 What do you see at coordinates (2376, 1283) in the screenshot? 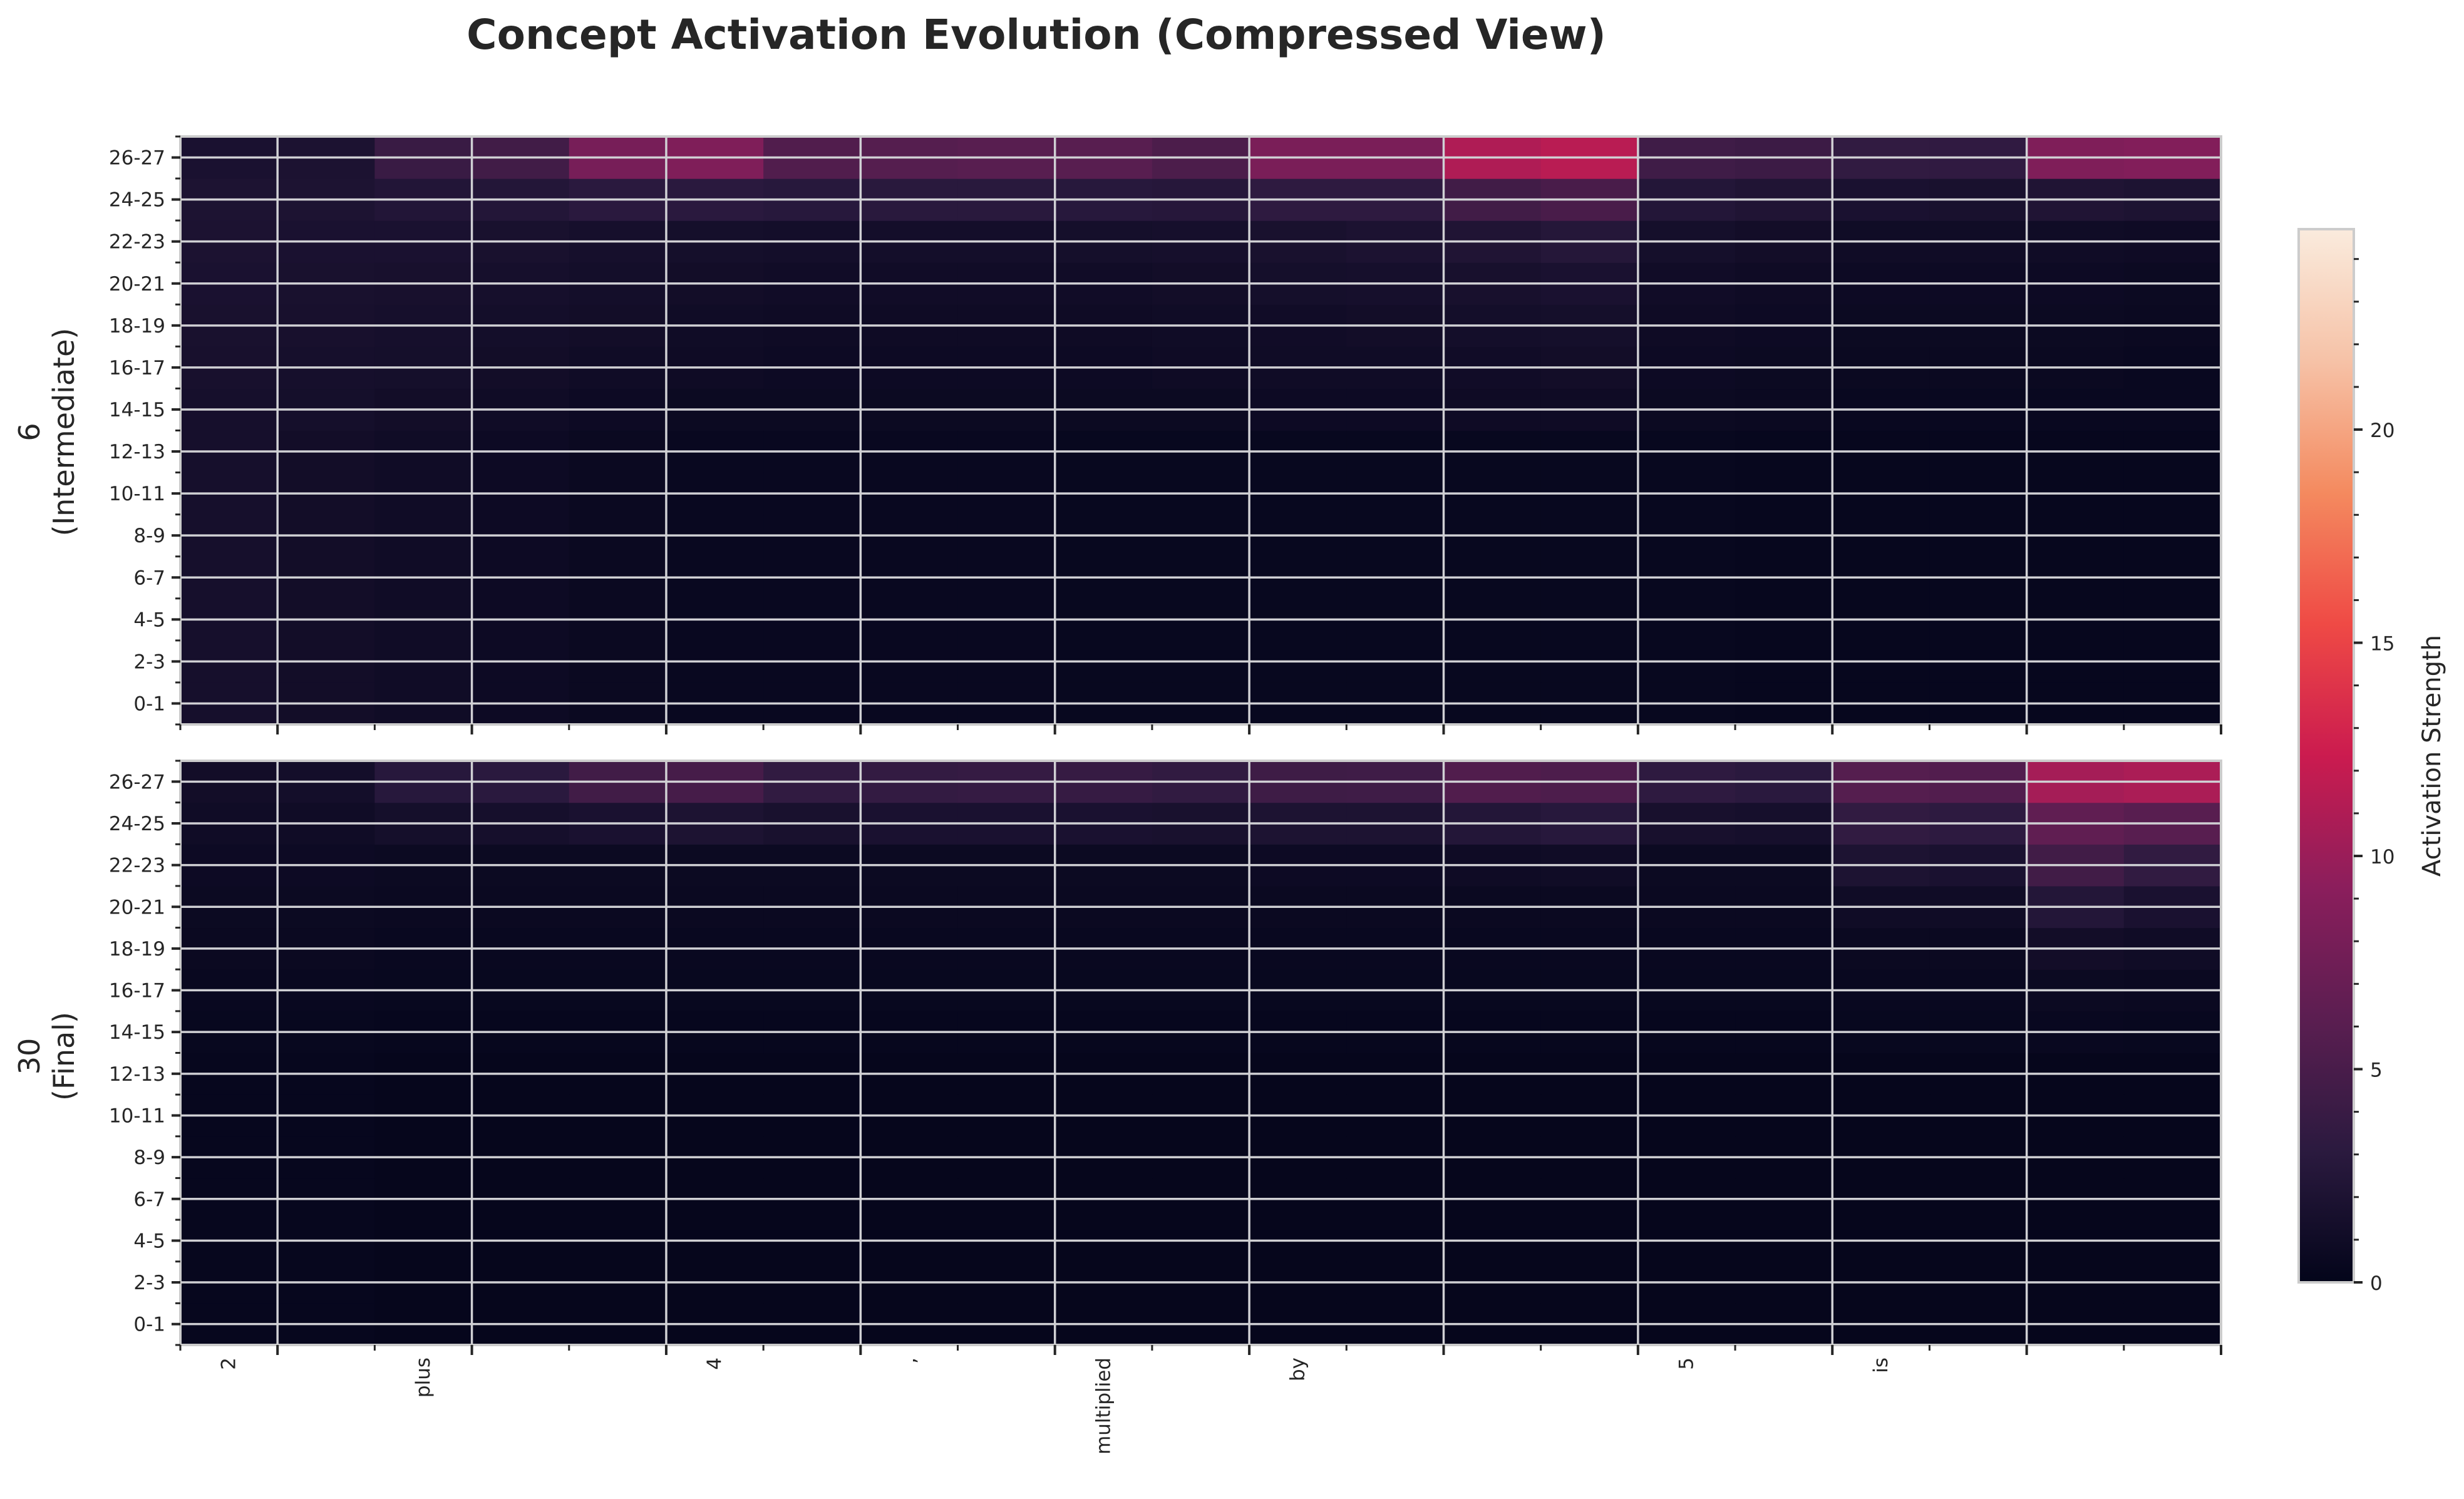
I see `colorbar-tick-label: 0` at bounding box center [2376, 1283].